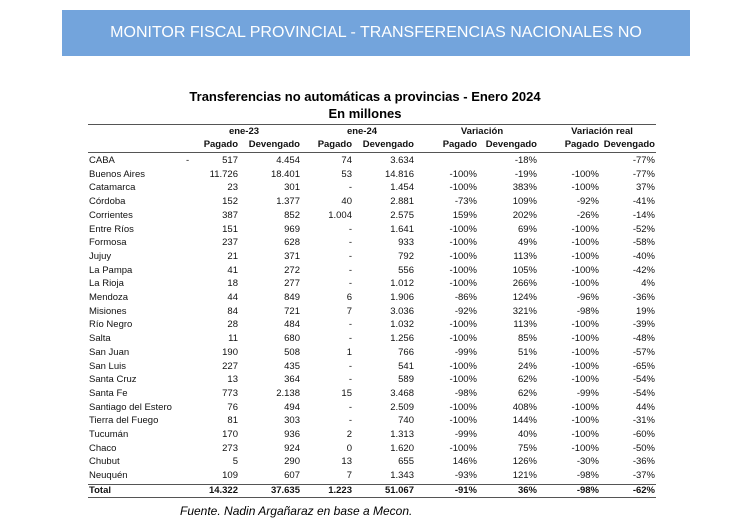 The height and width of the screenshot is (525, 730). What do you see at coordinates (362, 131) in the screenshot?
I see `group-header: ene-24` at bounding box center [362, 131].